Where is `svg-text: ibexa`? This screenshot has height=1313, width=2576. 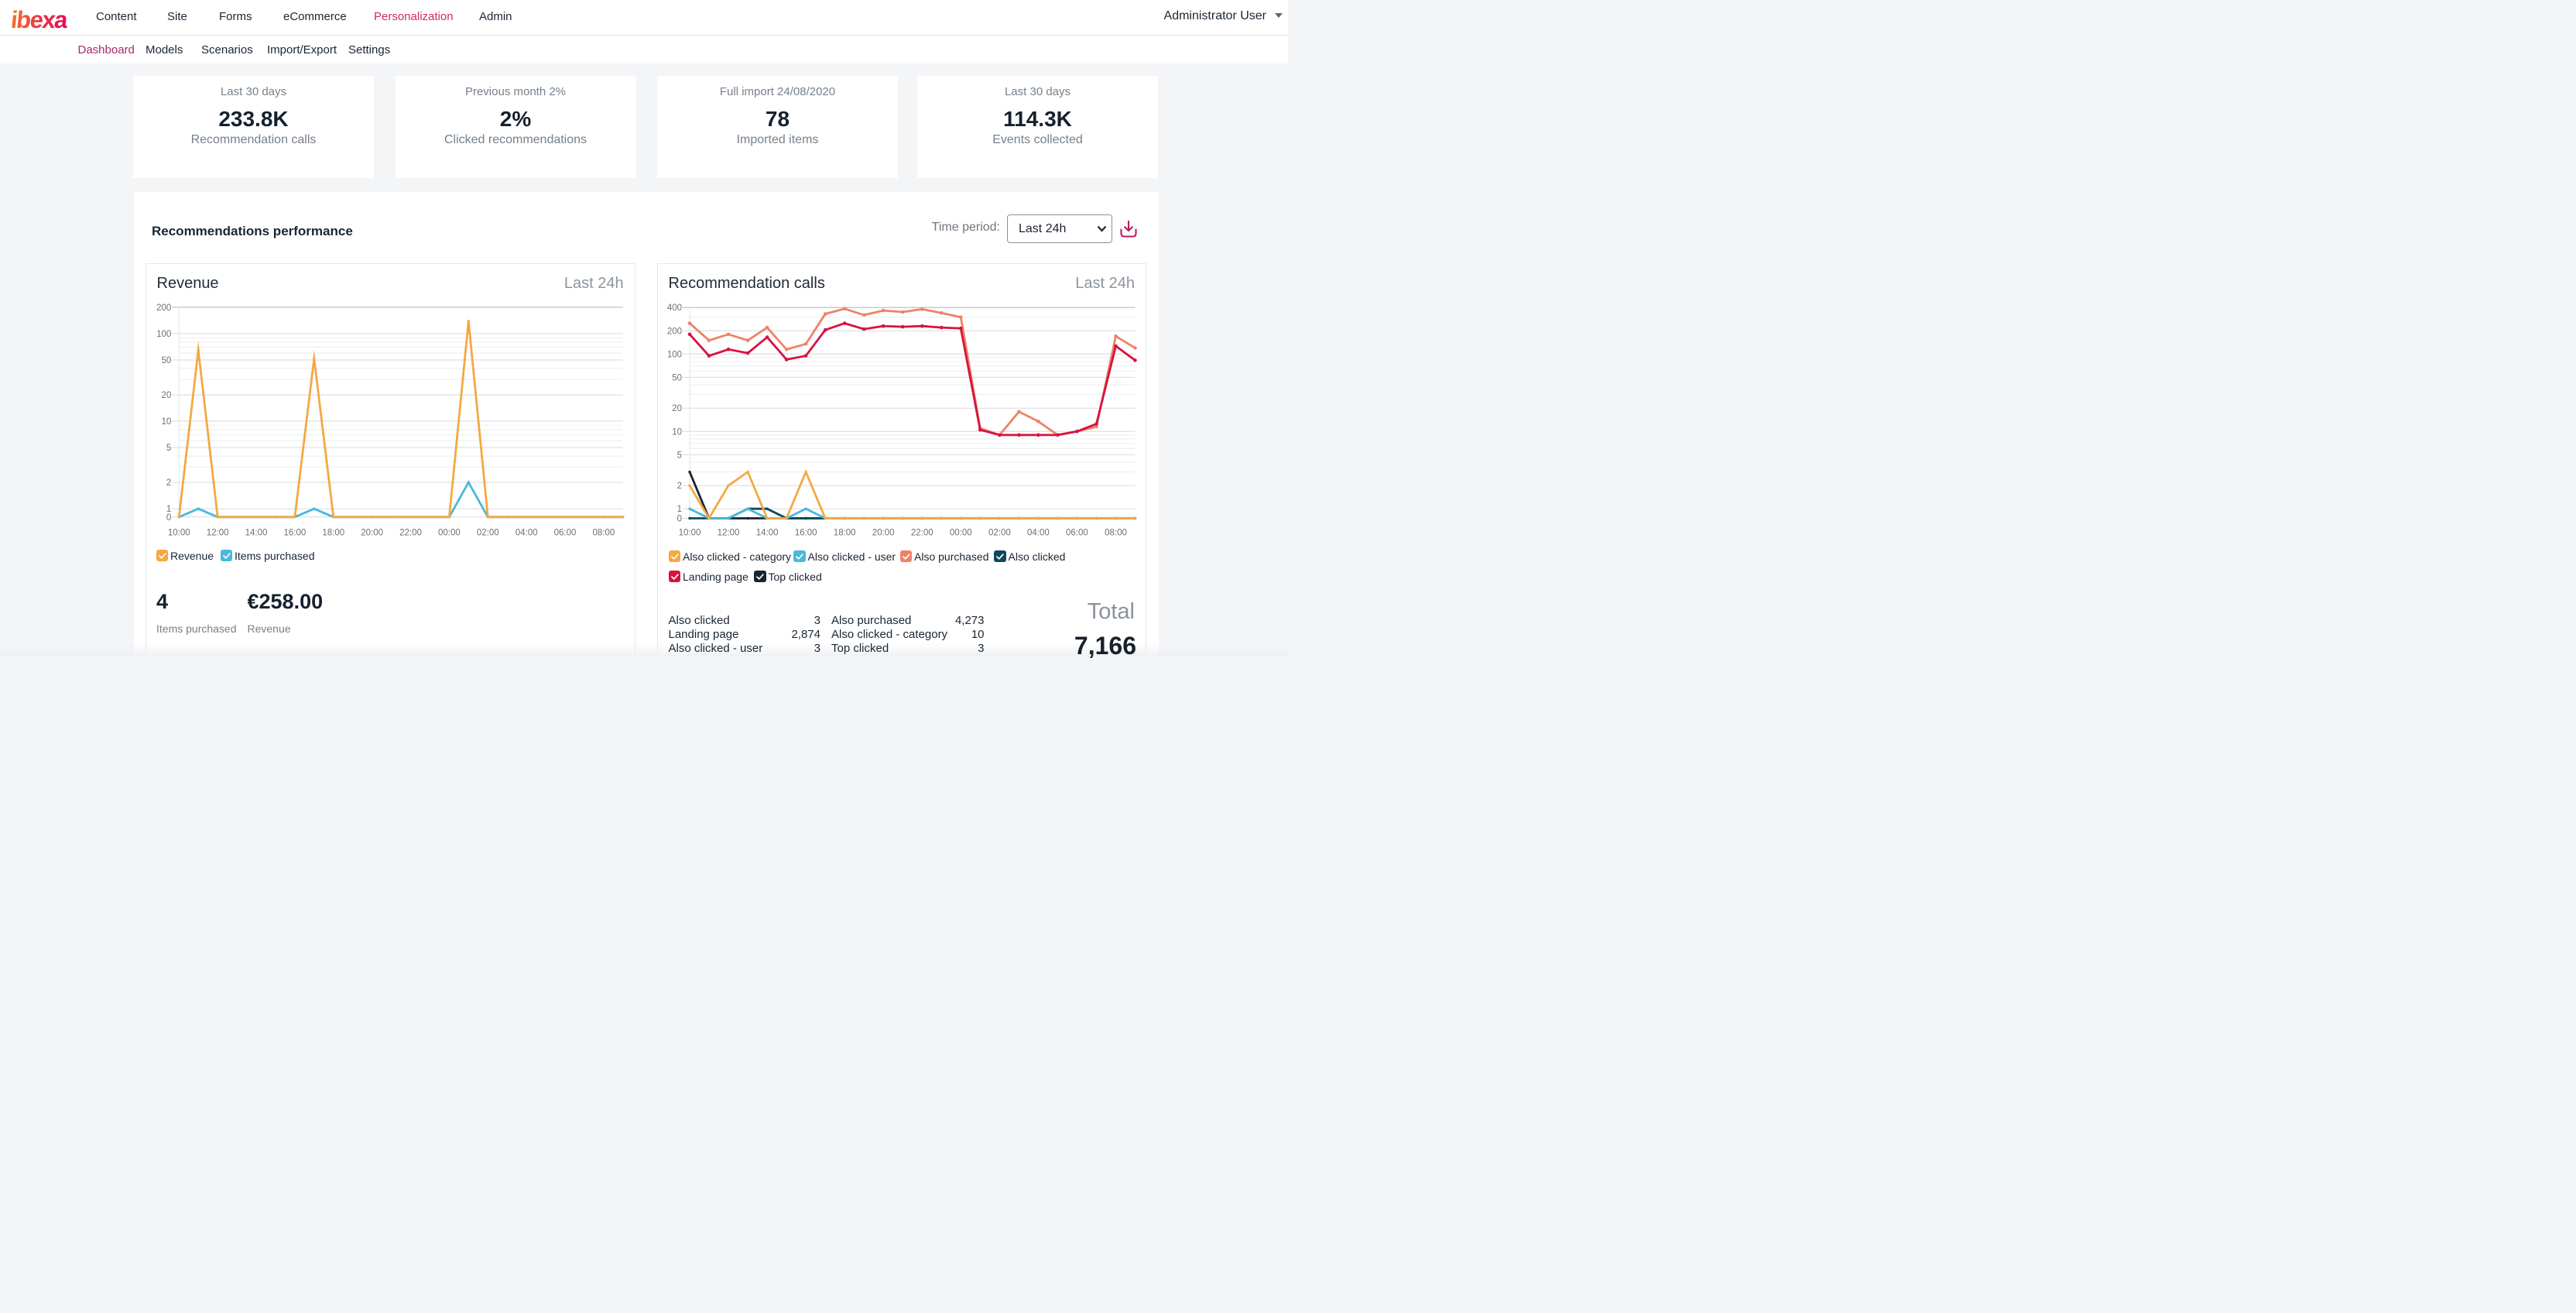 svg-text: ibexa is located at coordinates (40, 19).